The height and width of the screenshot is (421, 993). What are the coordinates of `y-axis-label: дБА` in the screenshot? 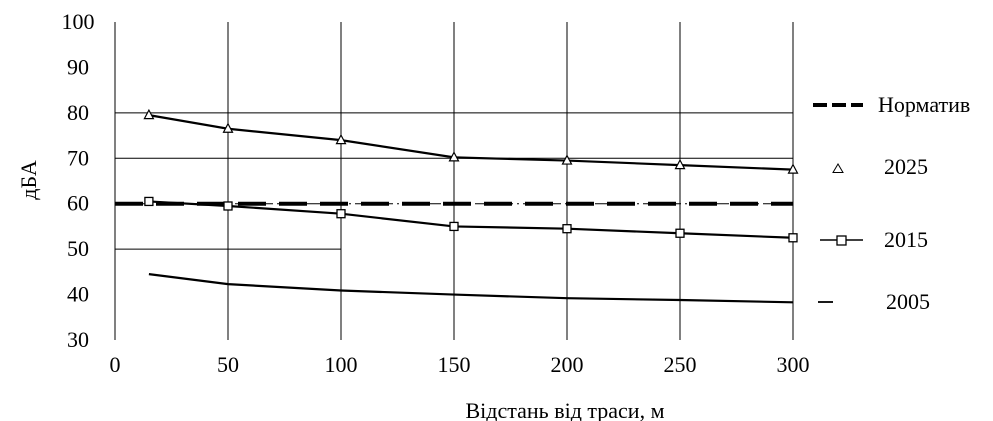 It's located at (28, 180).